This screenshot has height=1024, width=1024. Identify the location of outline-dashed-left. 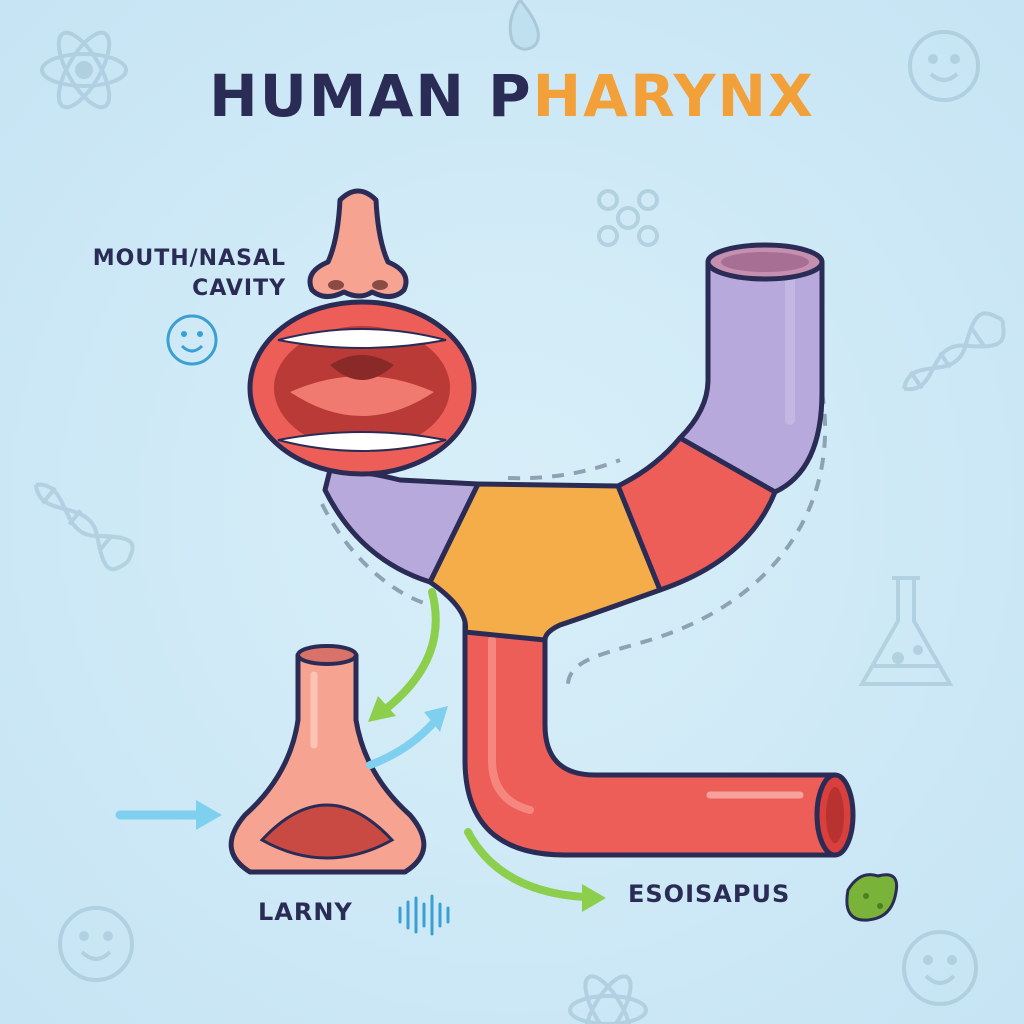
(375, 555).